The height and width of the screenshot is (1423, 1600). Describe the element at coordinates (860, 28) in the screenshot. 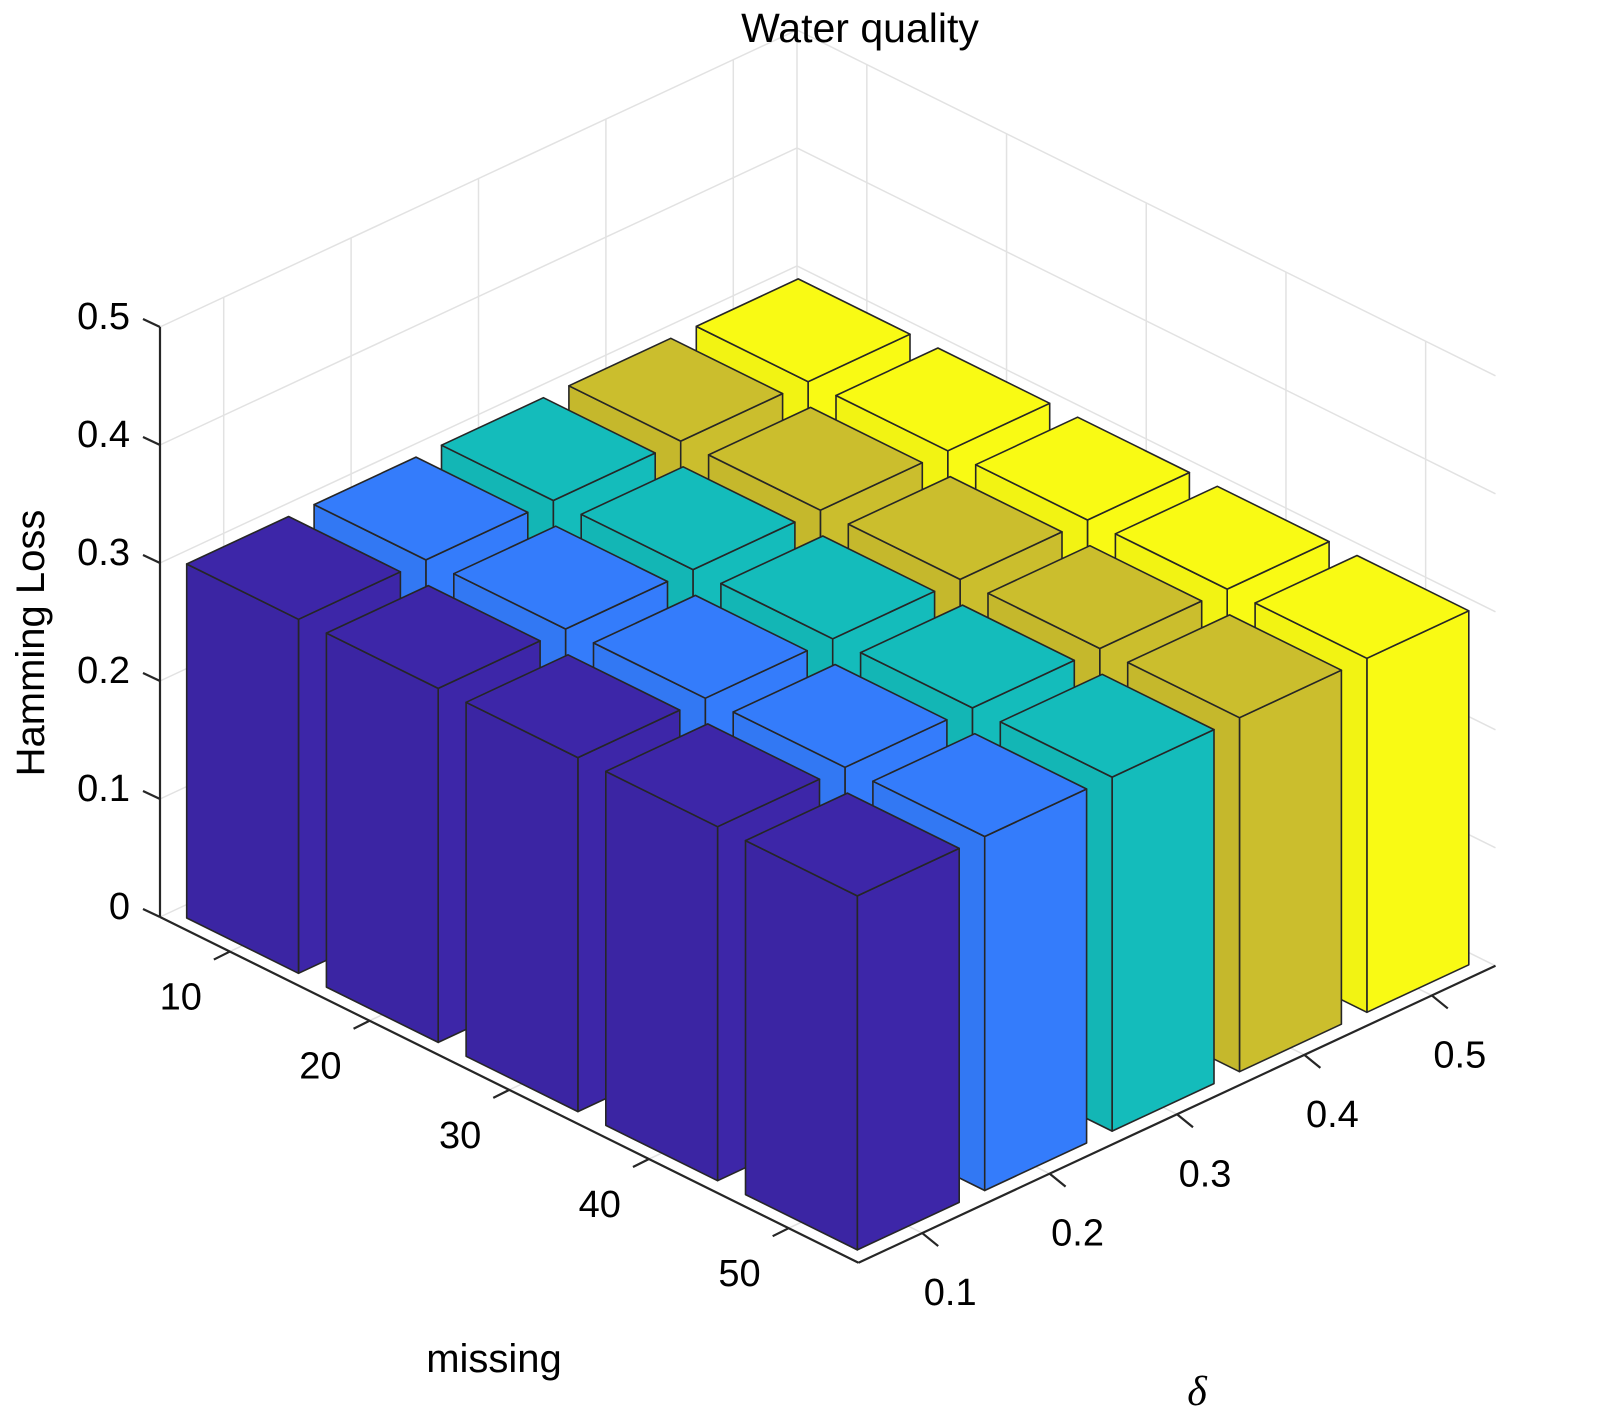

I see `chart-title: Water quality` at that location.